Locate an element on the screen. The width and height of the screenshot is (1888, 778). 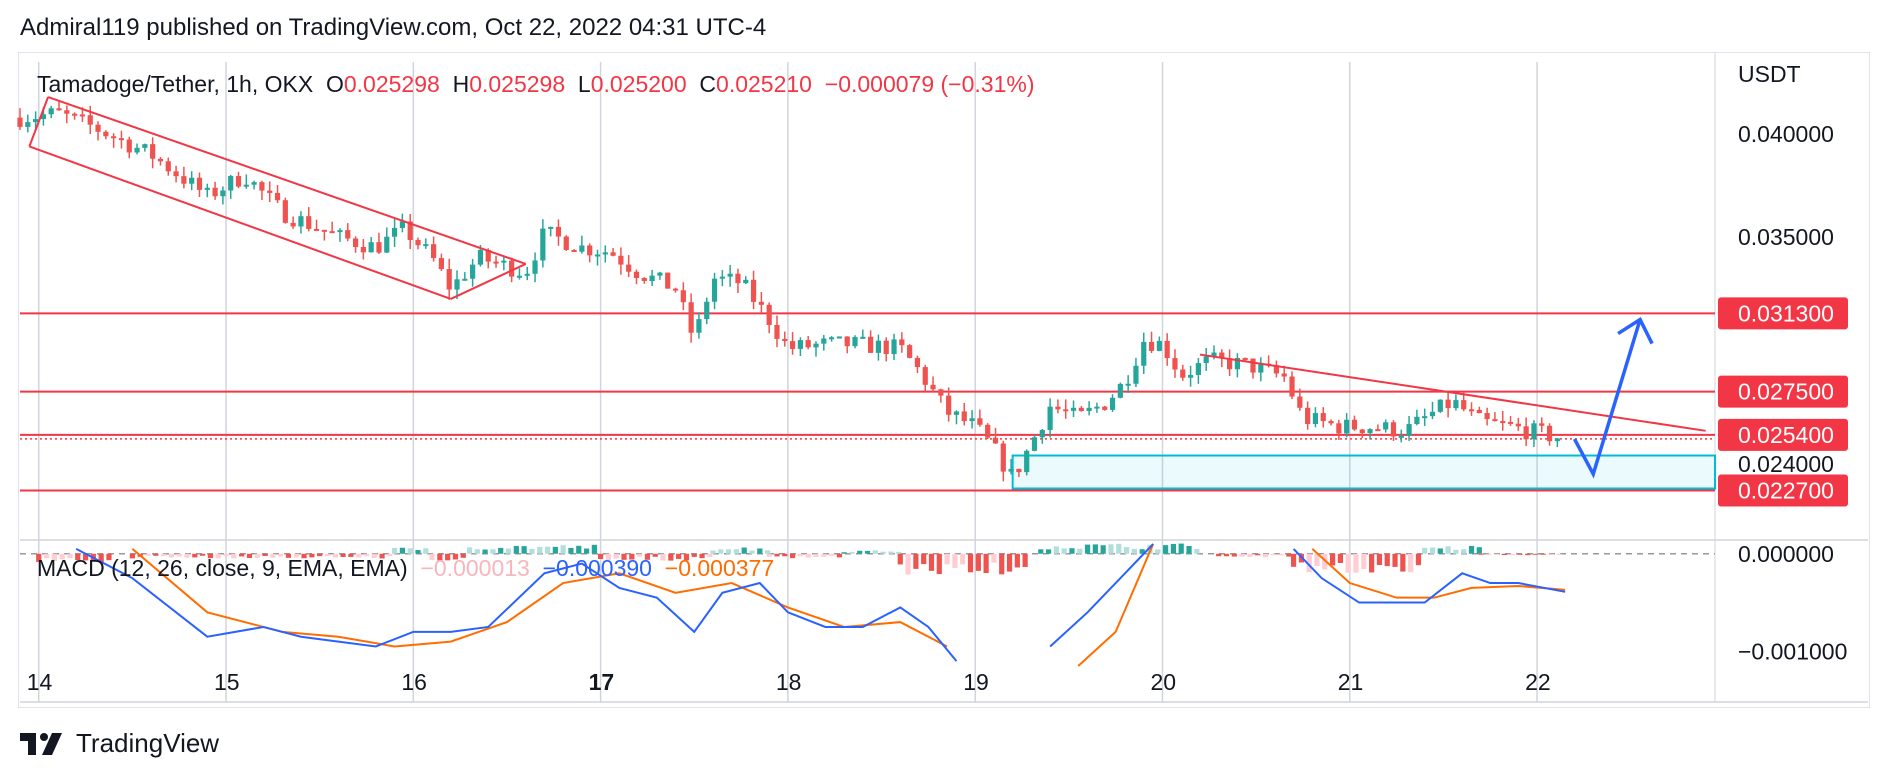
close-label: C is located at coordinates (708, 84).